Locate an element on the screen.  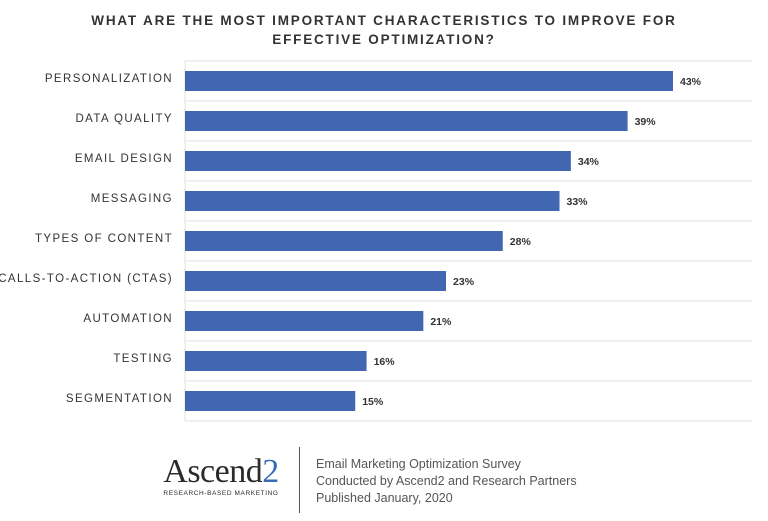
category-label: CALLS-TO-ACTION (CTAS) is located at coordinates (86, 279).